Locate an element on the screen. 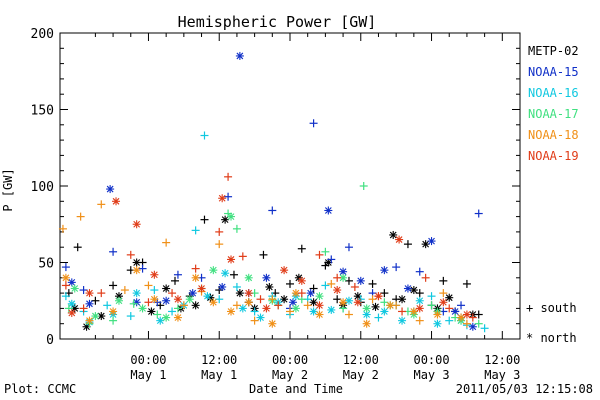  marker-legend: + south * north is located at coordinates (551, 323).